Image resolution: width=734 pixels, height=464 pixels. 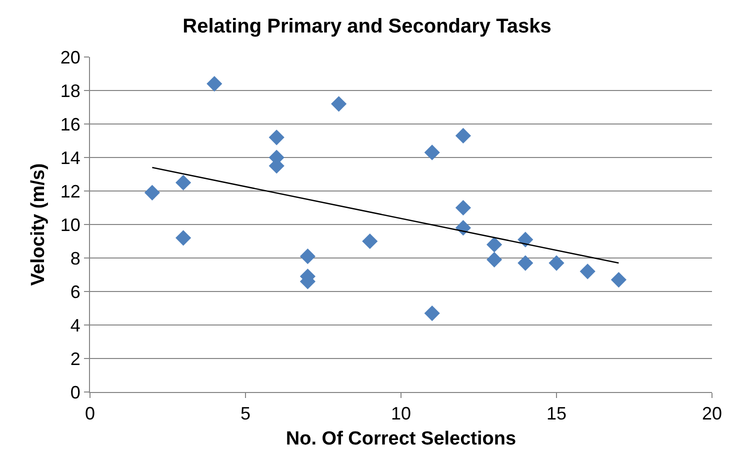 I want to click on x-tick-label: 15, so click(x=556, y=414).